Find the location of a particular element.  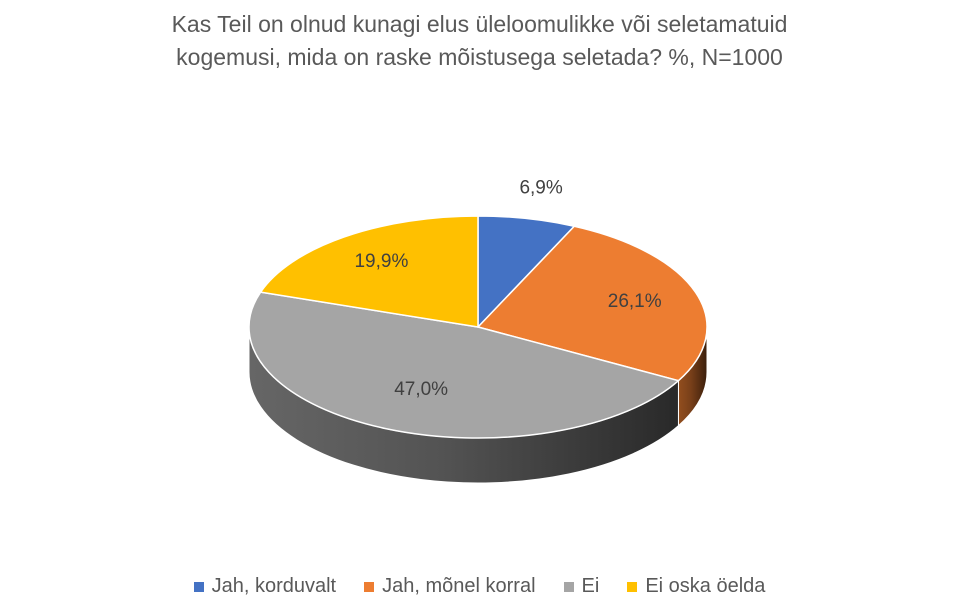

legend-item-jah-korduvalt: Jah, korduvalt is located at coordinates (265, 586).